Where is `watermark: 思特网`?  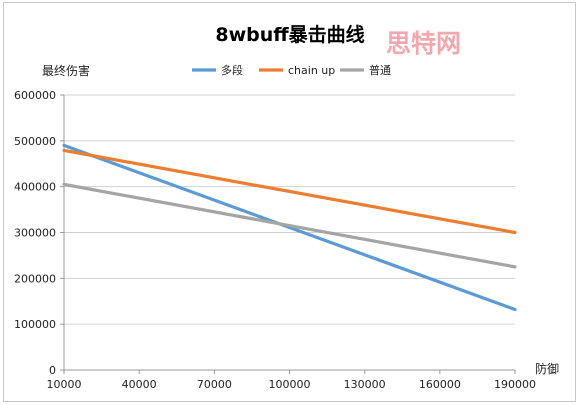
watermark: 思特网 is located at coordinates (423, 43).